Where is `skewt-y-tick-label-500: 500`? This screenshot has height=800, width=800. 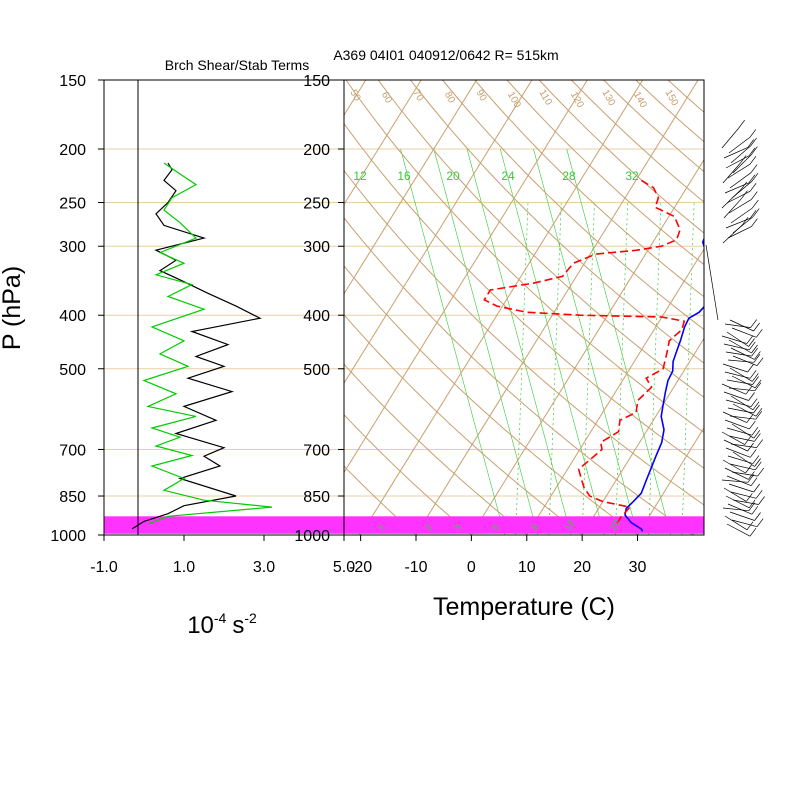 skewt-y-tick-label-500: 500 is located at coordinates (316, 370).